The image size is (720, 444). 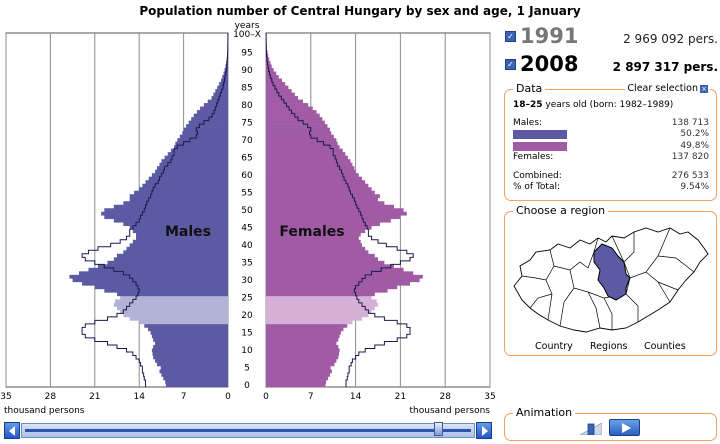 What do you see at coordinates (311, 397) in the screenshot?
I see `x-tick-label-right: 7` at bounding box center [311, 397].